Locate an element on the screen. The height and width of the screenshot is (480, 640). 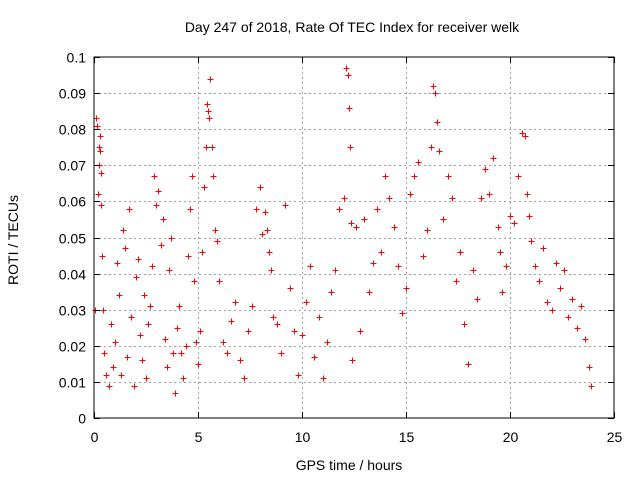
y-axis-label: ROTI / TECUs is located at coordinates (13, 240).